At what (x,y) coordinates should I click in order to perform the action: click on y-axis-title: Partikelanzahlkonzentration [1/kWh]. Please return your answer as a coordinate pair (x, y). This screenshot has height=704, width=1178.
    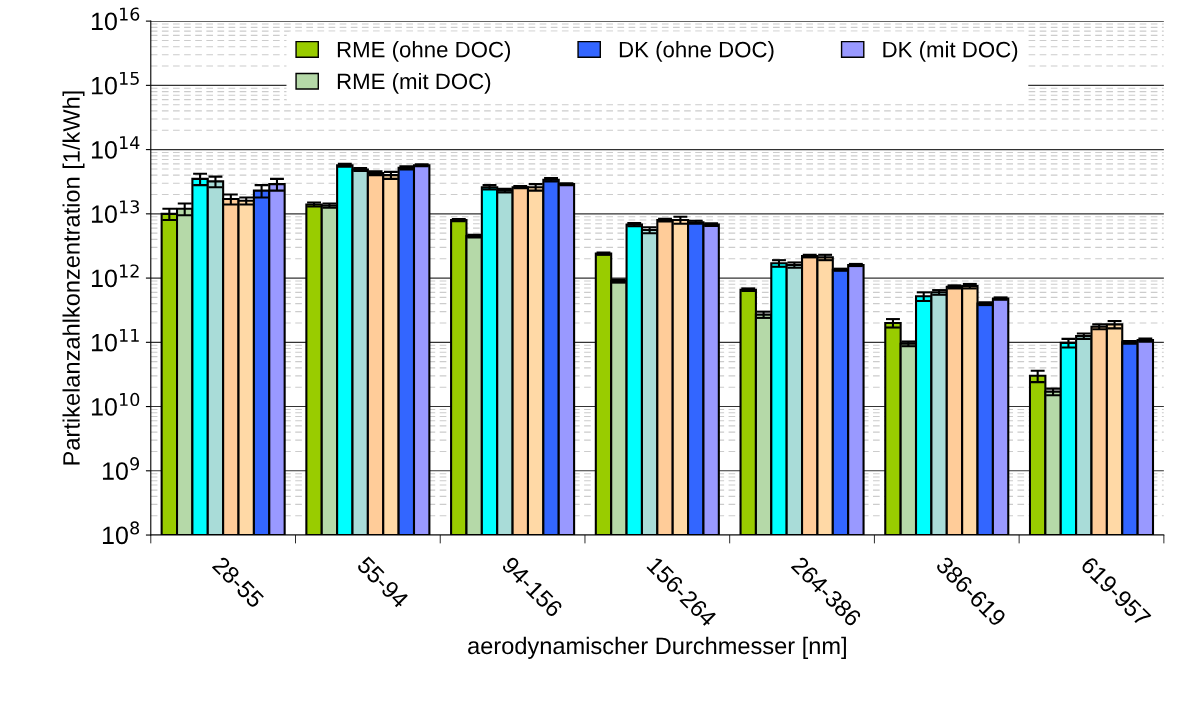
    Looking at the image, I should click on (73, 278).